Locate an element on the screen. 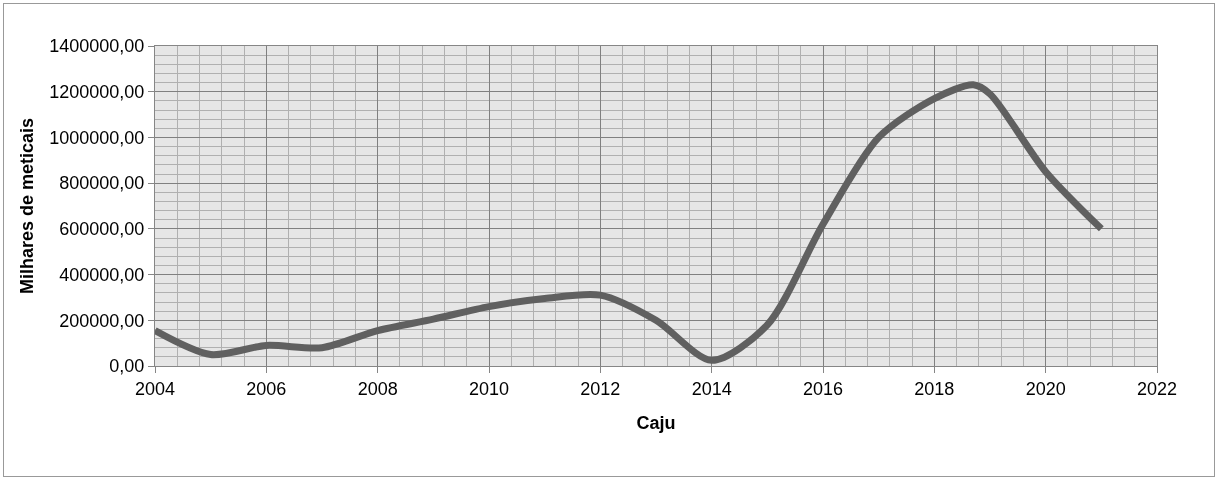 The height and width of the screenshot is (481, 1221). y-tick-label: 1200000,00 is located at coordinates (97, 92).